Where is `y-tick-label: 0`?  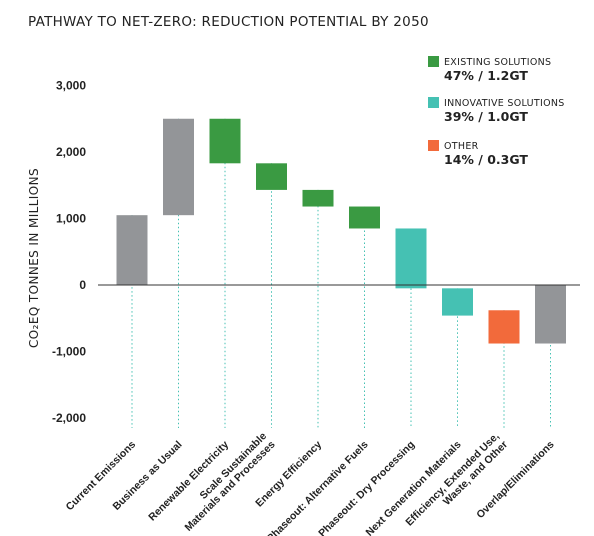
y-tick-label: 0 is located at coordinates (82, 285).